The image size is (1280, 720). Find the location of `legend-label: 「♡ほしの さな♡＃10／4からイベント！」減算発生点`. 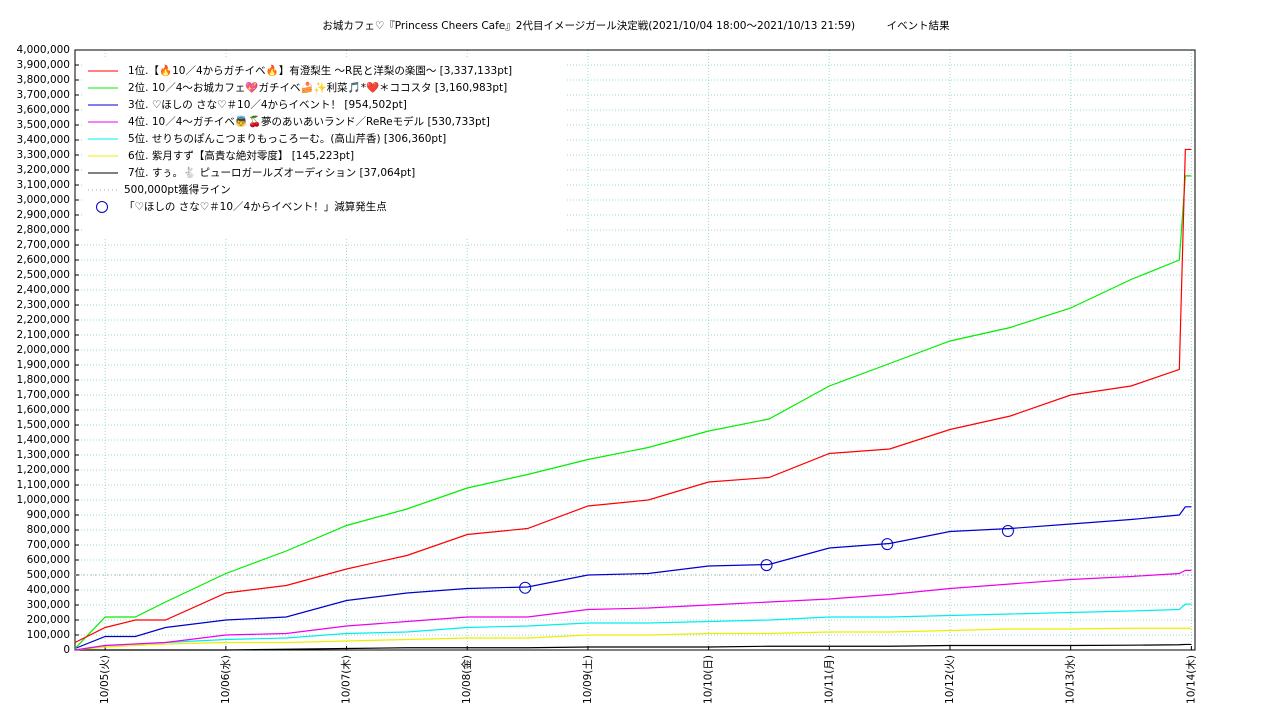

legend-label: 「♡ほしの さな♡＃10／4からイベント！」減算発生点 is located at coordinates (255, 206).